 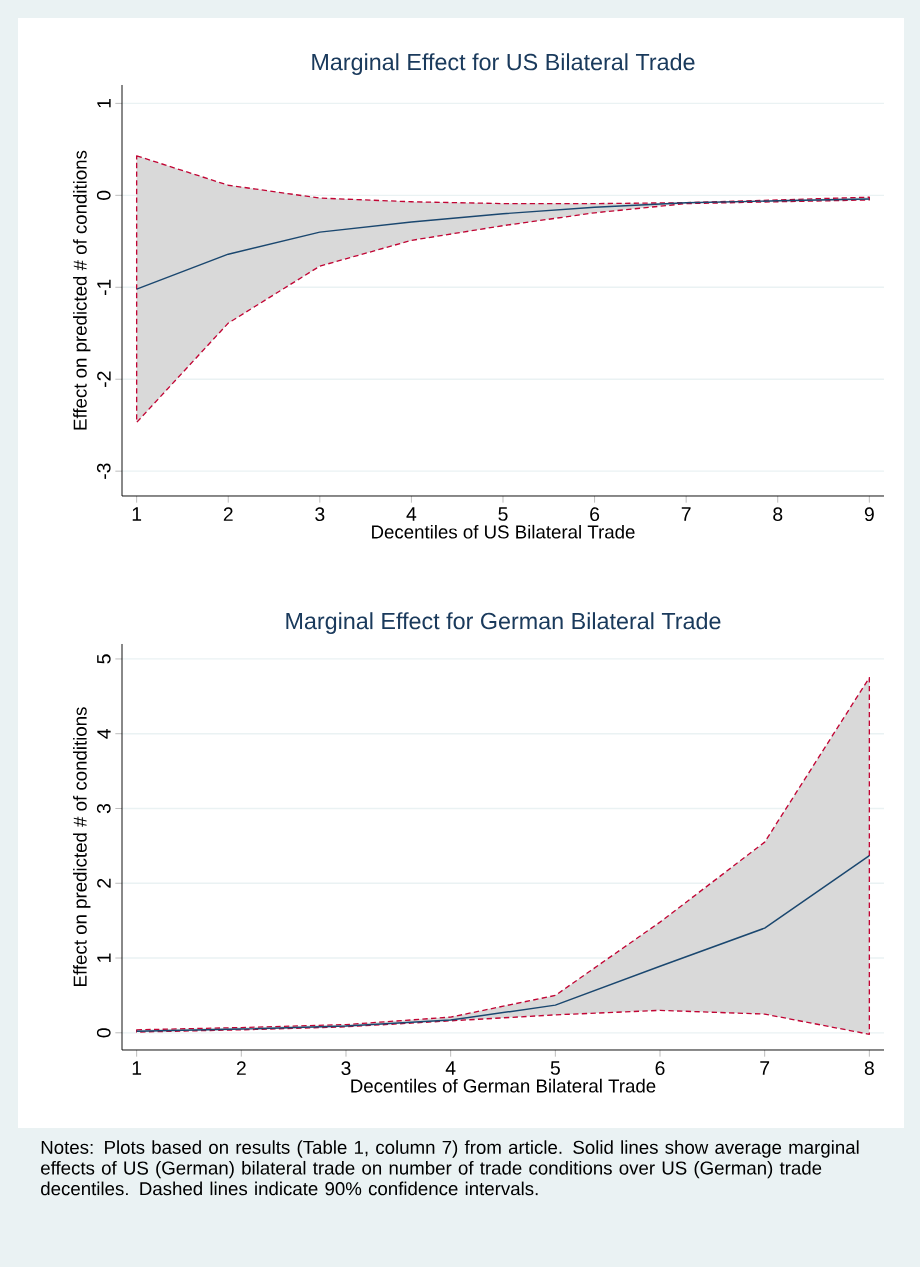 I want to click on x-axis-title: Decentiles of German Bilateral Trade, so click(x=503, y=1085).